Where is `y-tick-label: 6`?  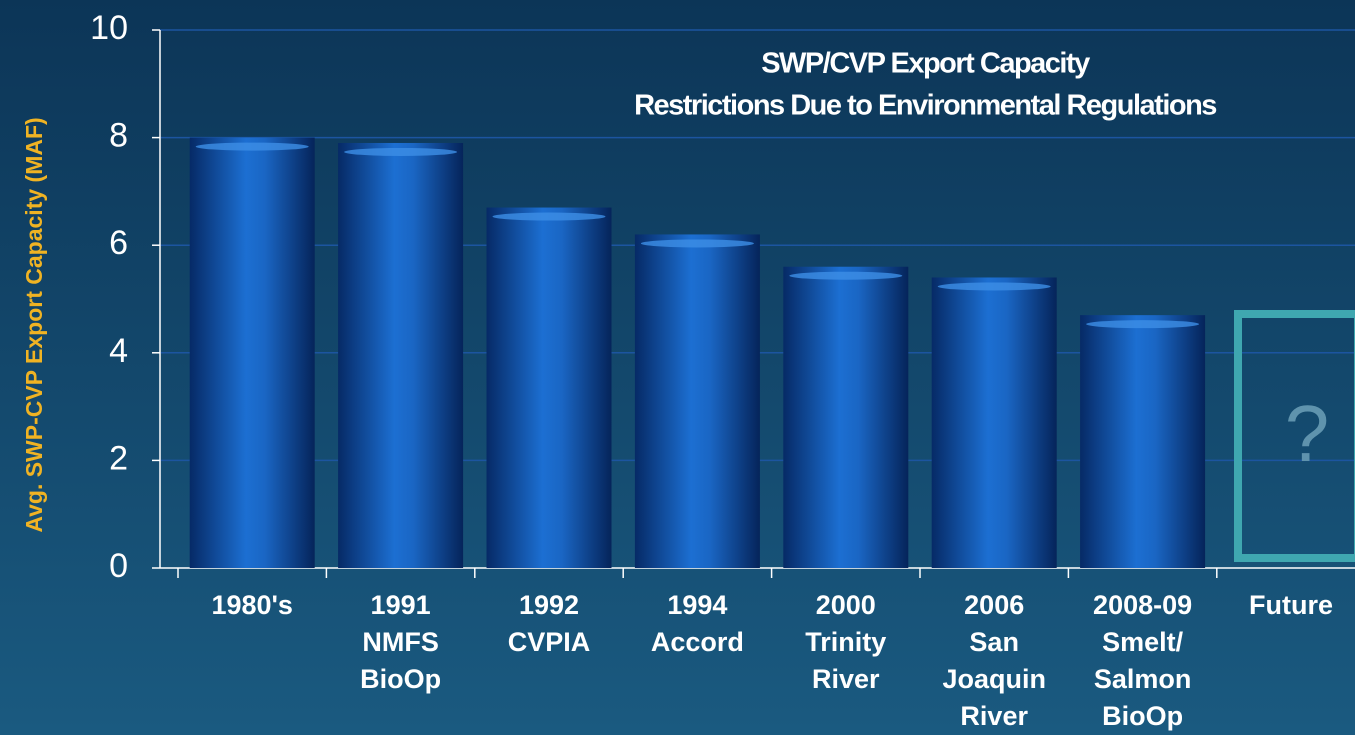
y-tick-label: 6 is located at coordinates (118, 243).